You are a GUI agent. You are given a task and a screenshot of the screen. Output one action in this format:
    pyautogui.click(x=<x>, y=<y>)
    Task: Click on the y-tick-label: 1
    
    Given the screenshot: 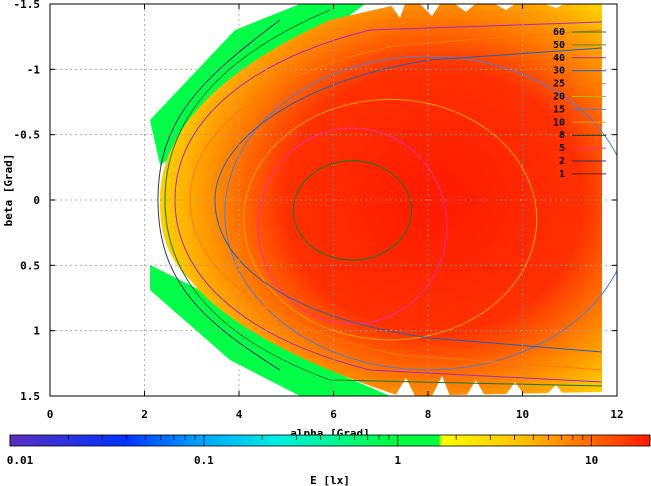 What is the action you would take?
    pyautogui.click(x=36, y=331)
    